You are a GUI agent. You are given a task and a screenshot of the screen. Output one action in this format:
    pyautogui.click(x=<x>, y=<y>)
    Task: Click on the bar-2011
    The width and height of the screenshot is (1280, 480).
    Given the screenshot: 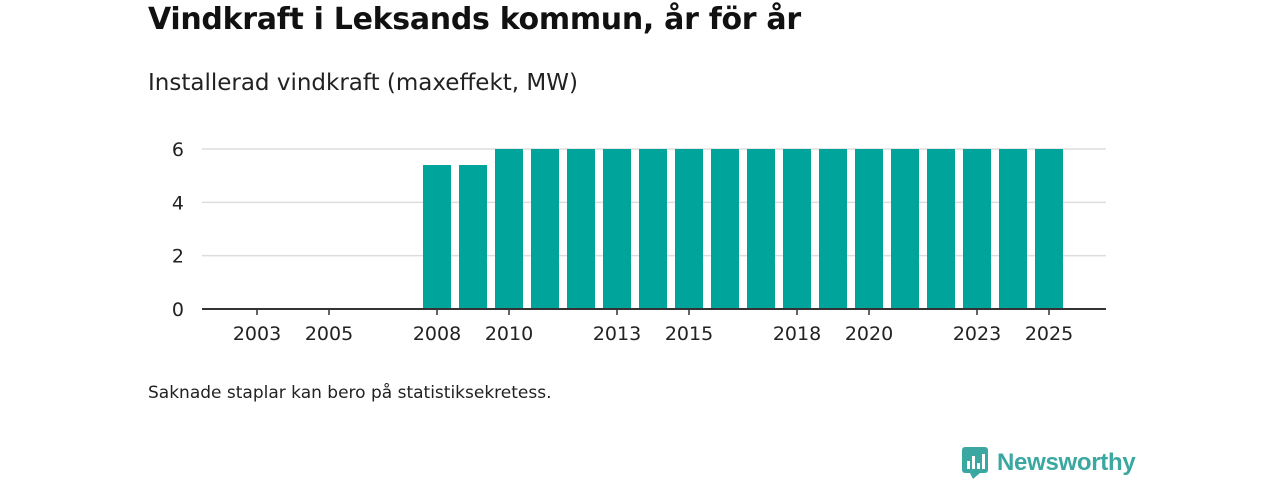 What is the action you would take?
    pyautogui.click(x=545, y=229)
    